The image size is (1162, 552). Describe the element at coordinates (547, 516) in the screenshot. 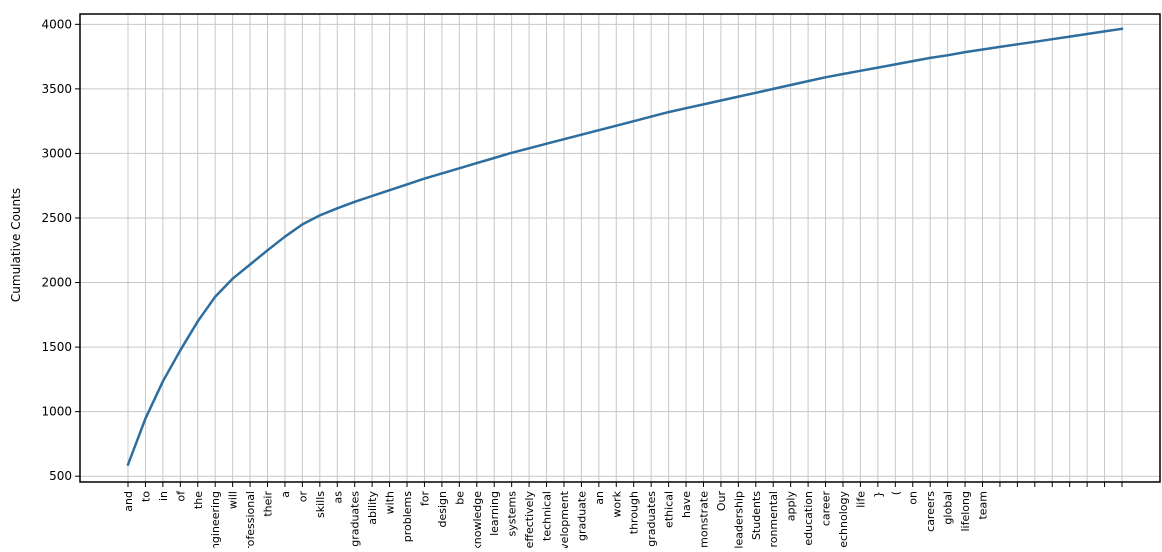

I see `x-tick-label: technical` at that location.